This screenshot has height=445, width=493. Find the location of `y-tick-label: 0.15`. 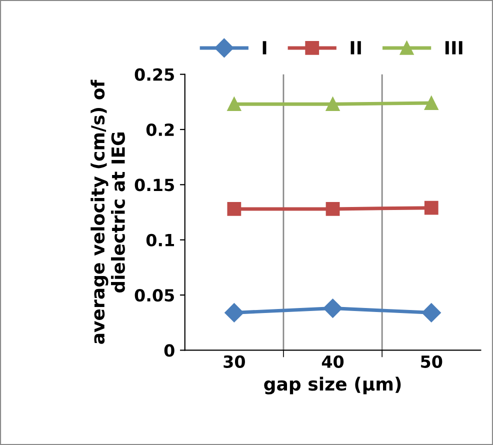

y-tick-label: 0.15 is located at coordinates (154, 185).